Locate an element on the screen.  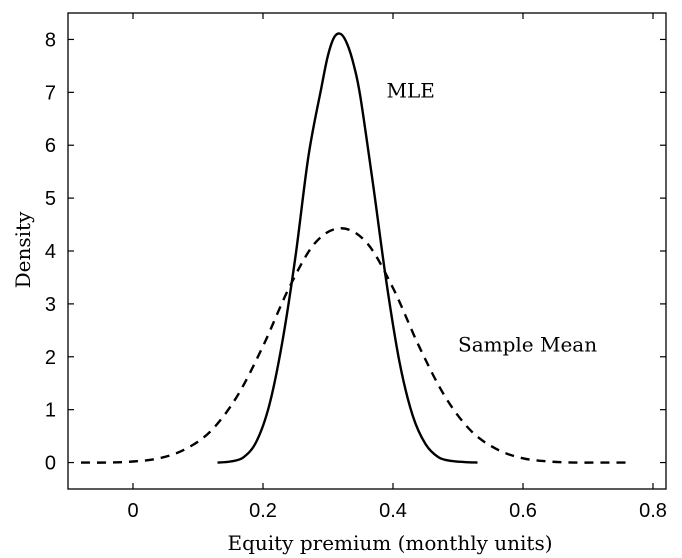
y-tick-label: 3 is located at coordinates (50, 305).